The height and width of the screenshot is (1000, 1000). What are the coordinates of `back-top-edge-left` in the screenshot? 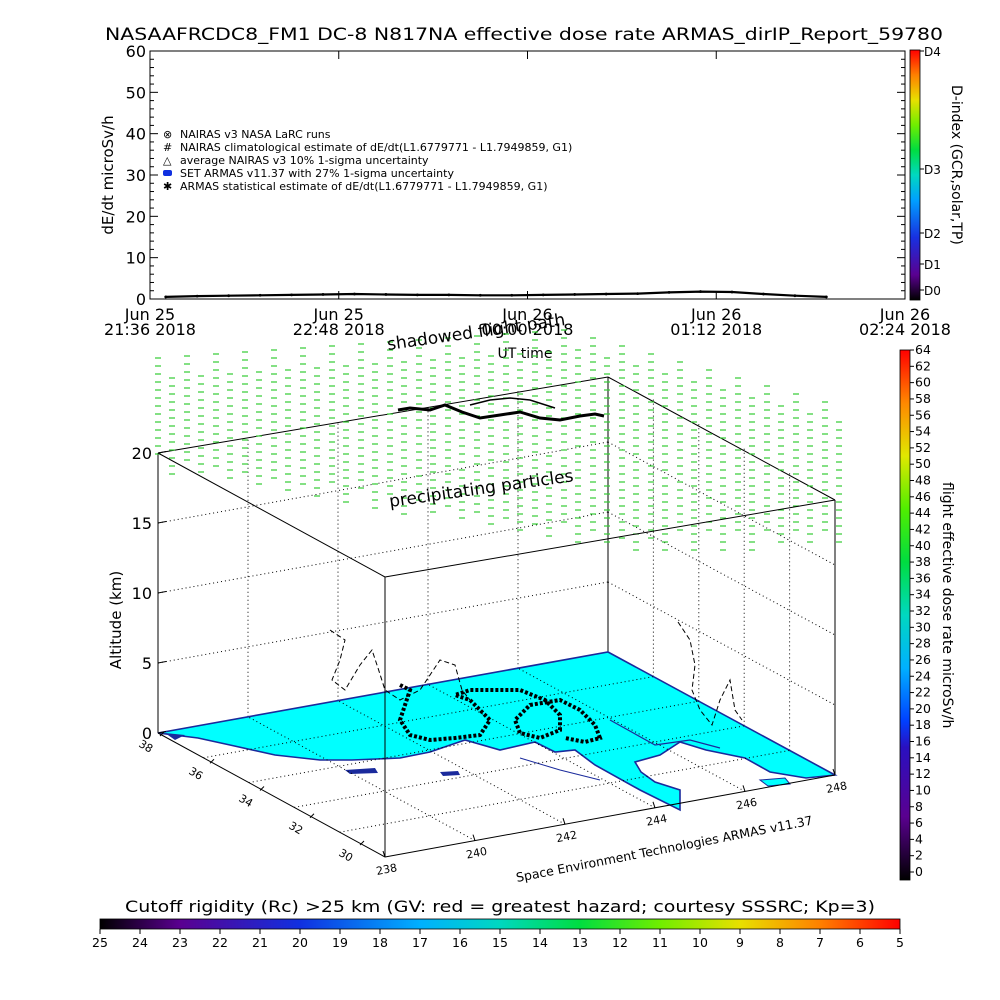 It's located at (383, 415).